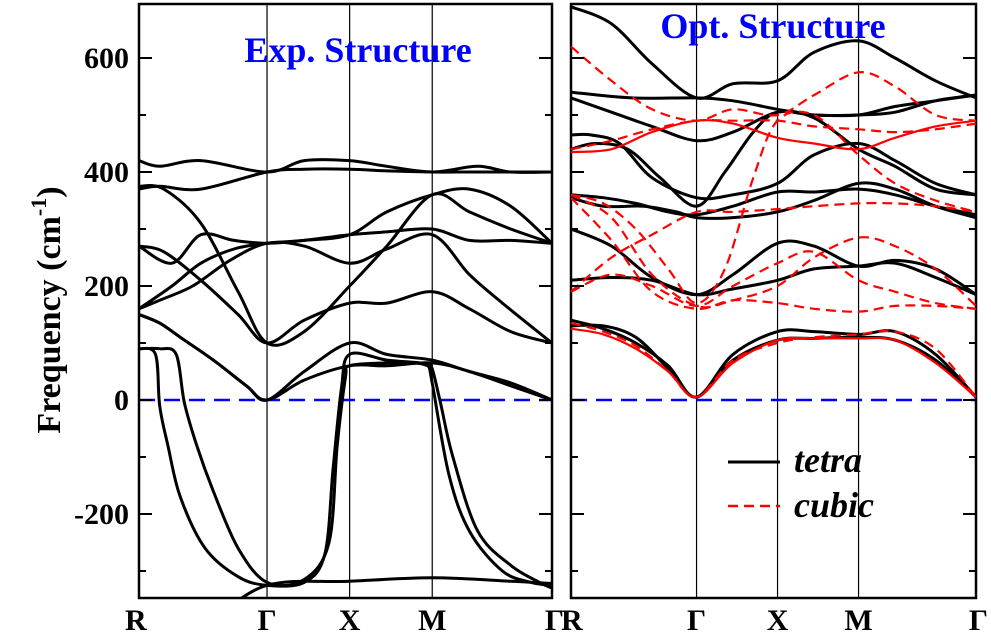 This screenshot has height=636, width=991. What do you see at coordinates (834, 505) in the screenshot?
I see `legend-label-cubic: cubic` at bounding box center [834, 505].